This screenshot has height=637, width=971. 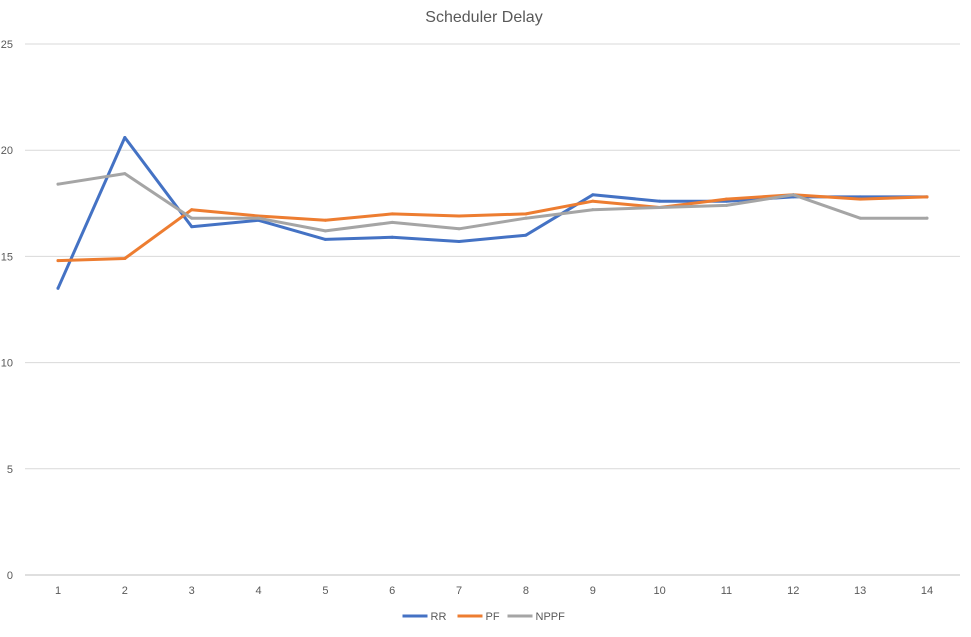 What do you see at coordinates (10, 576) in the screenshot?
I see `y-tick-label: 0` at bounding box center [10, 576].